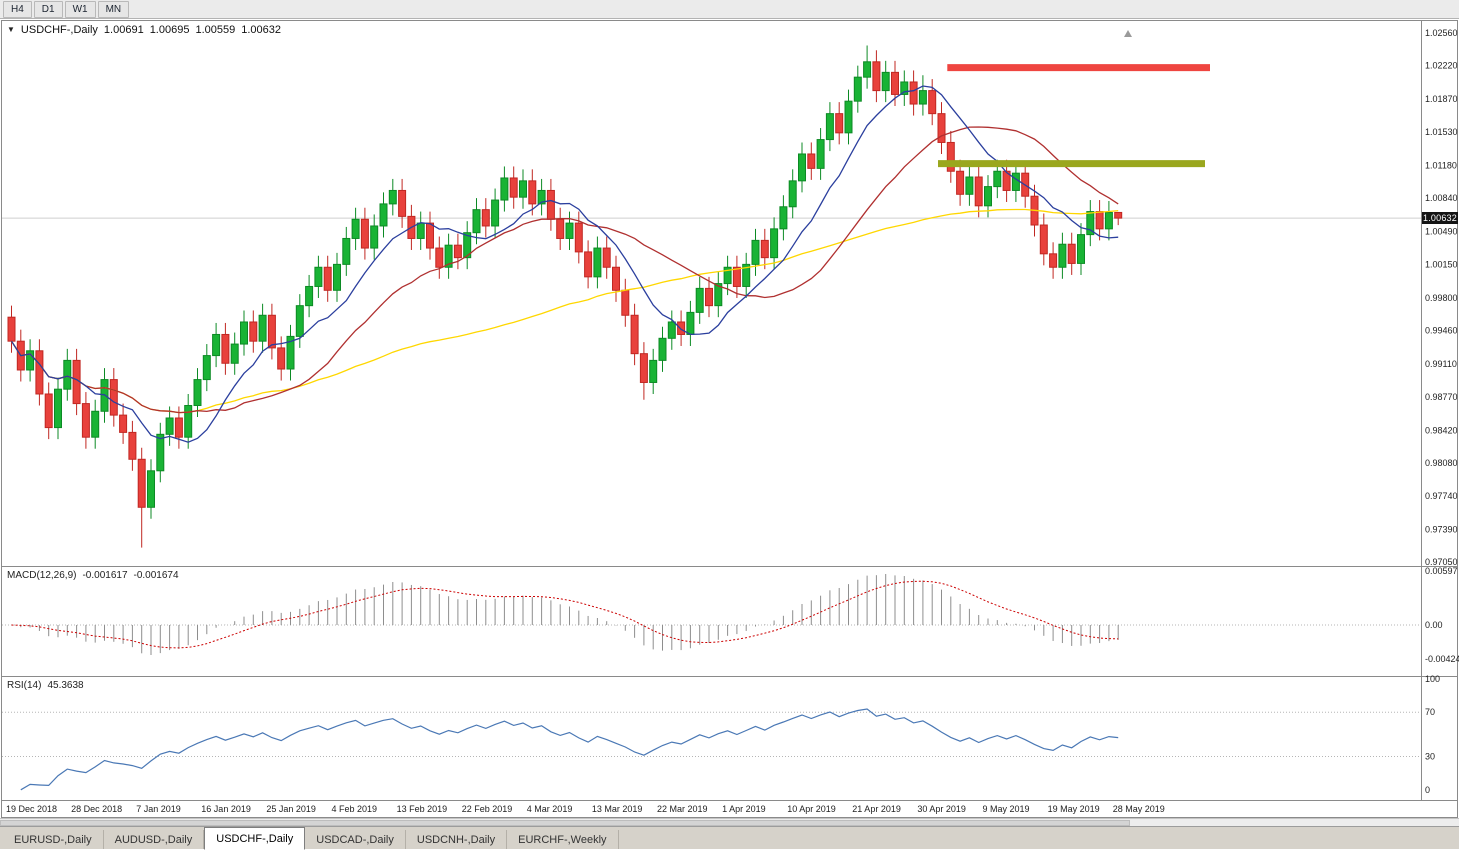  I want to click on macd-label: MACD(12,26,9) -0.001617 -0.001674, so click(93, 575).